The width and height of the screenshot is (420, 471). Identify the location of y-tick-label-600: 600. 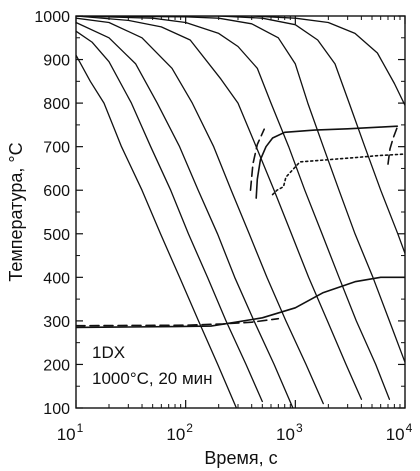
(56, 191).